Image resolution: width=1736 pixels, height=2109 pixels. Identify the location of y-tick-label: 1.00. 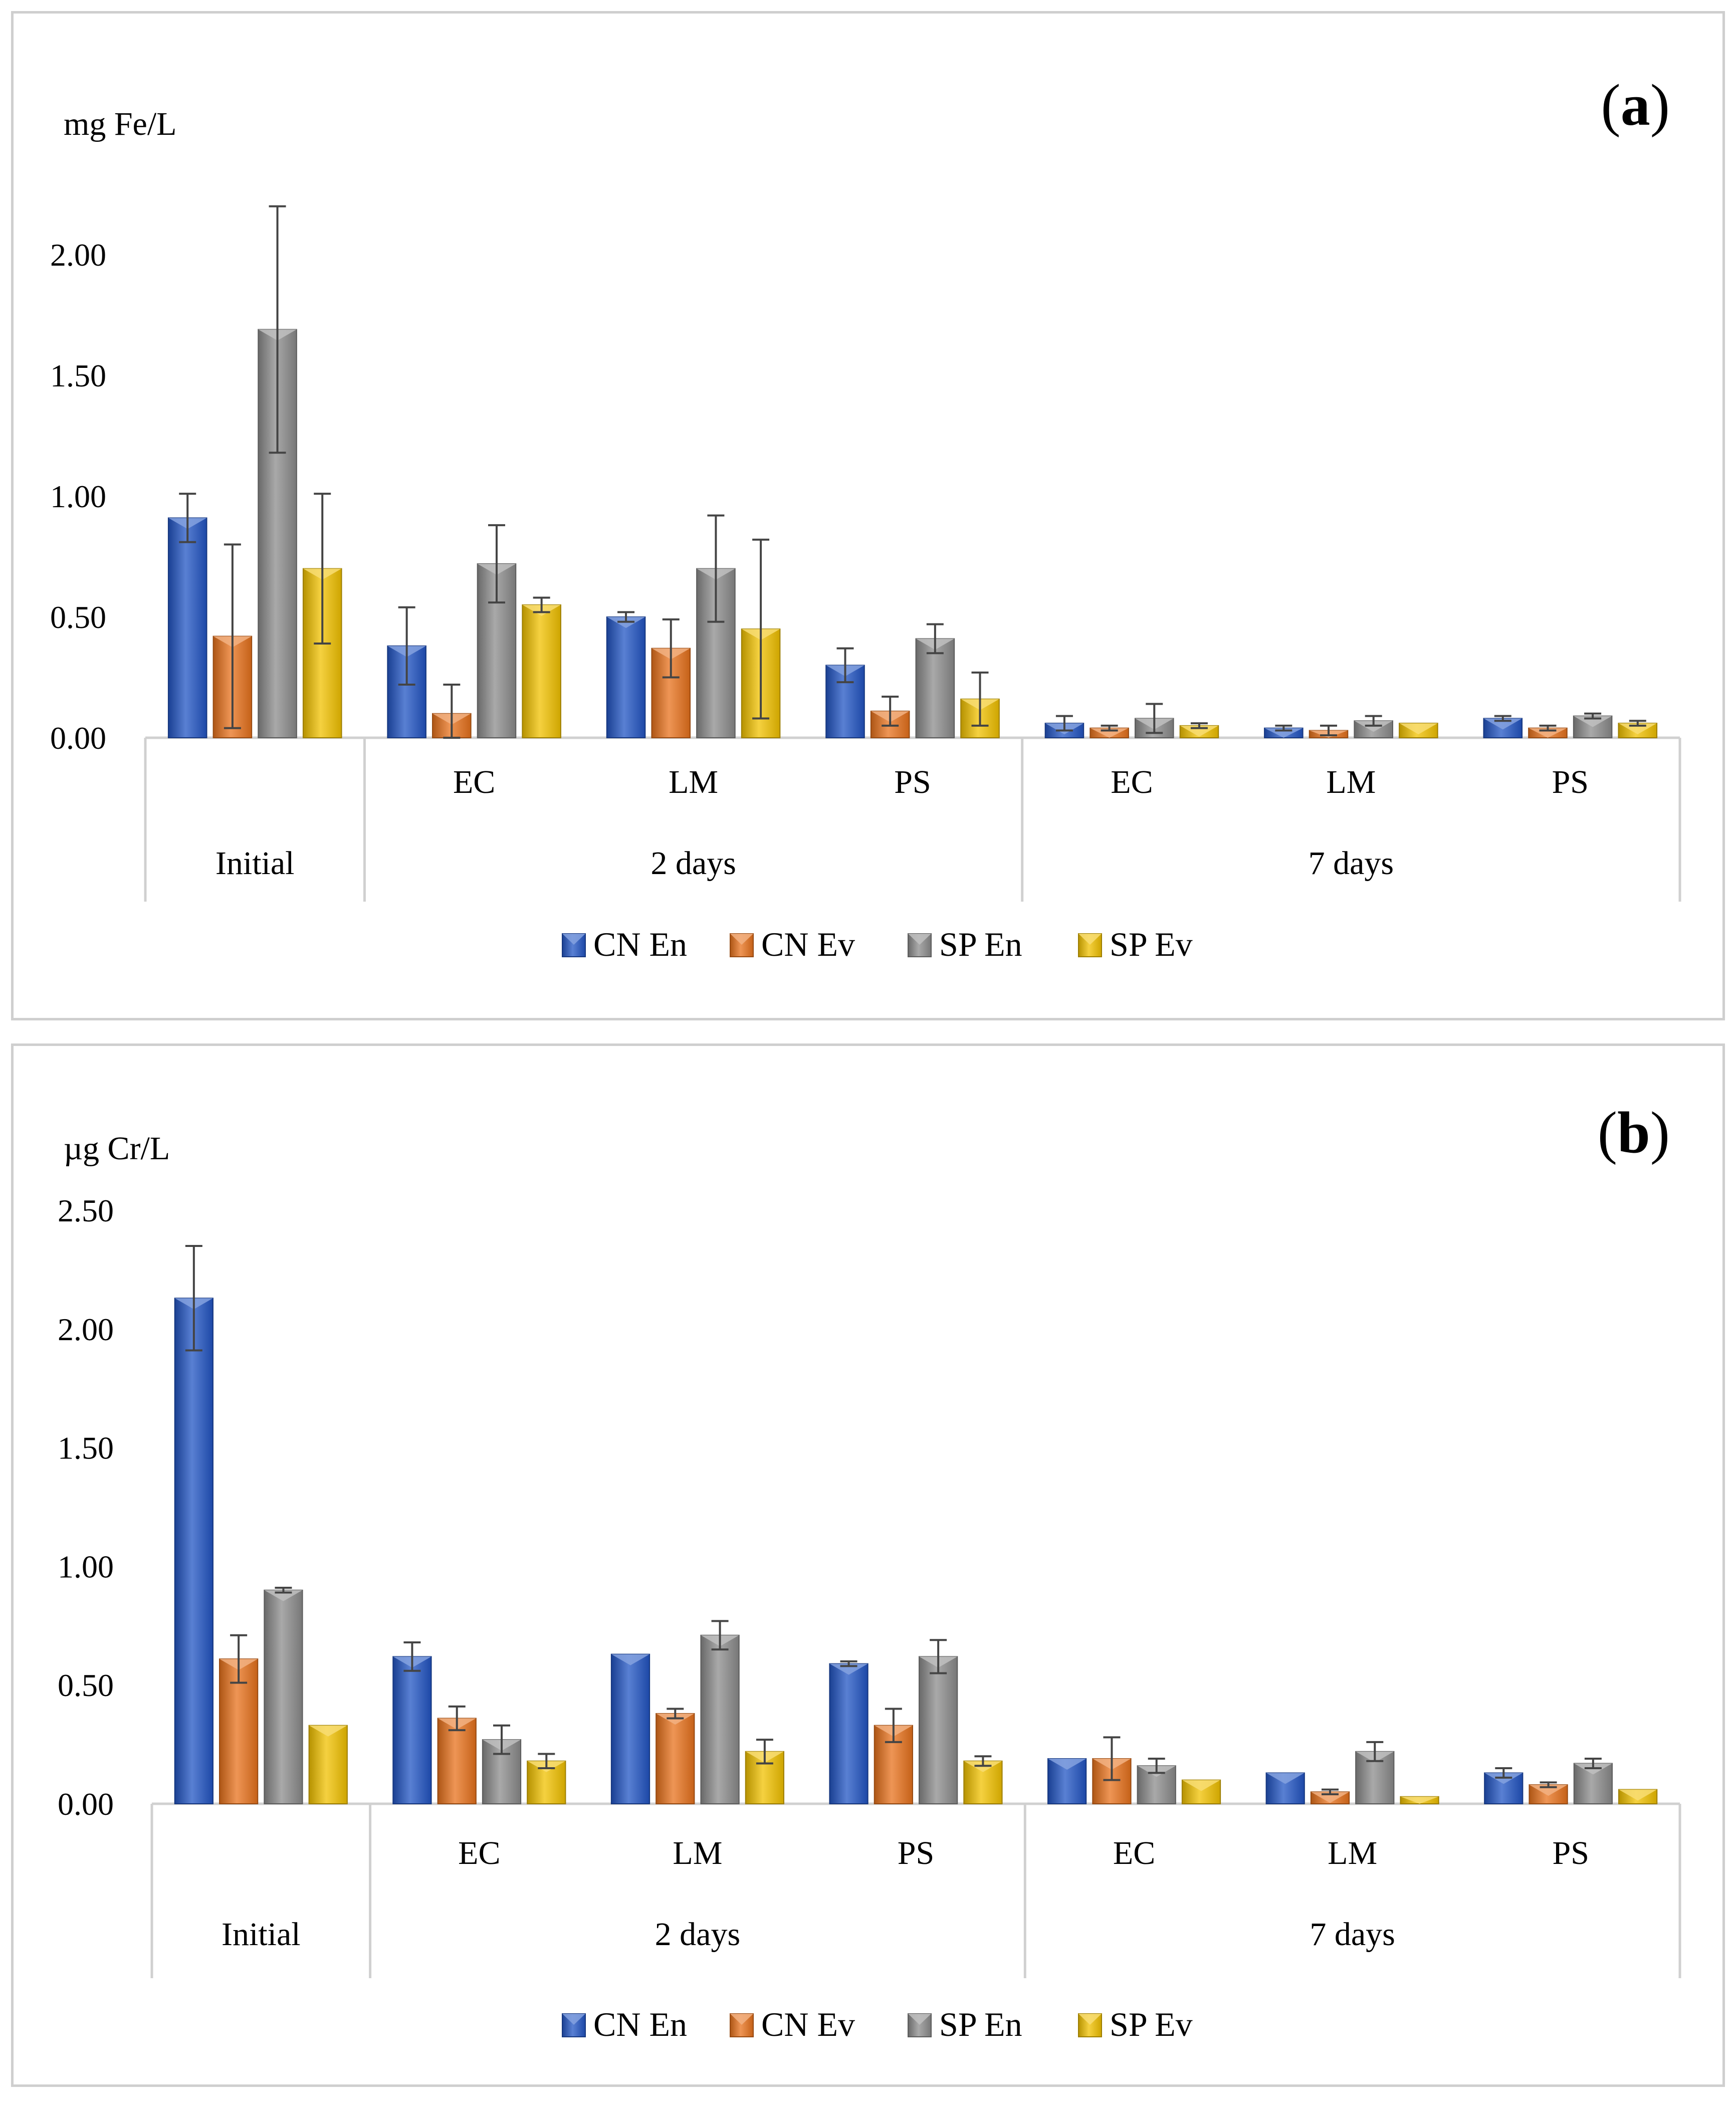
(86, 1566).